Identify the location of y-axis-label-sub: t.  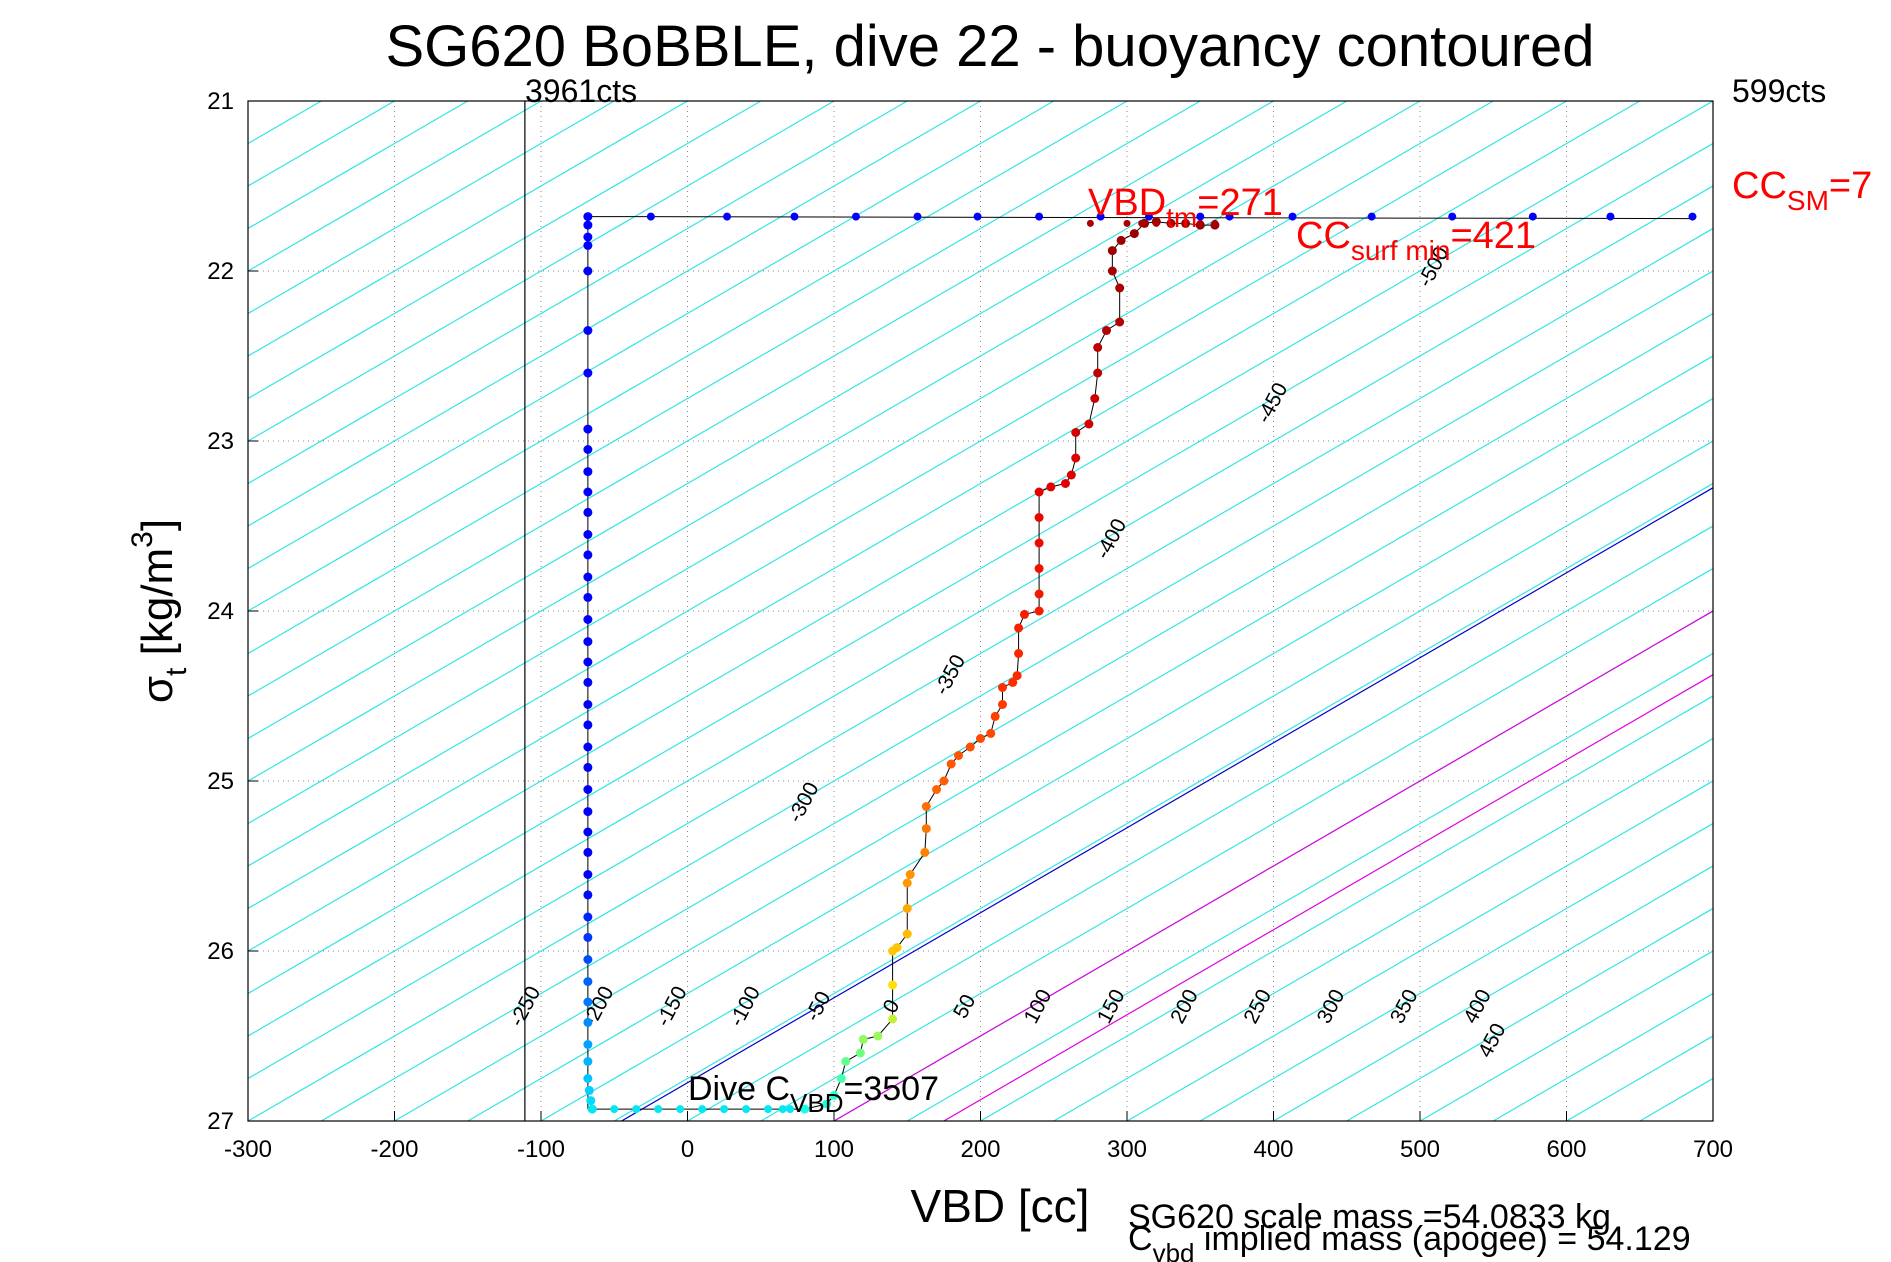
(176, 671).